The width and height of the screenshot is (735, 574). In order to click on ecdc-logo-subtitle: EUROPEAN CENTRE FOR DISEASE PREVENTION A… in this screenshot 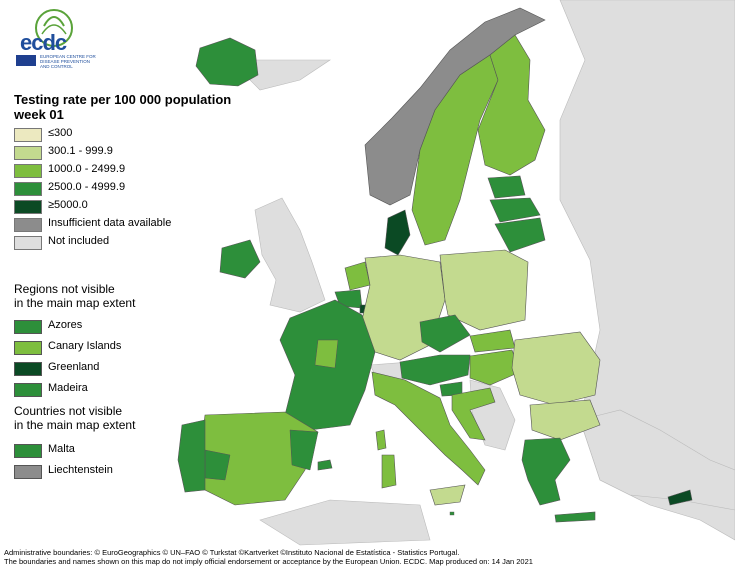, I will do `click(68, 61)`.